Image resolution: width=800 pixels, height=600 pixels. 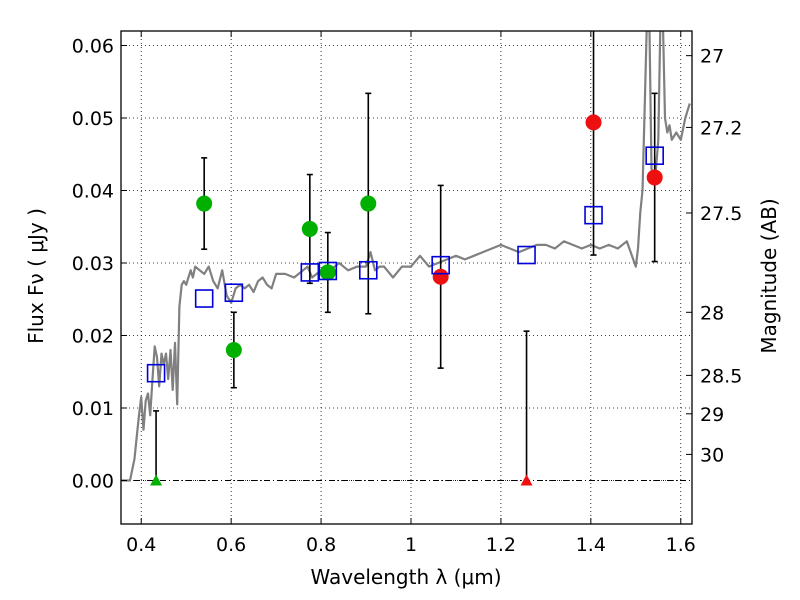 I want to click on x-tick-label: 1, so click(x=411, y=545).